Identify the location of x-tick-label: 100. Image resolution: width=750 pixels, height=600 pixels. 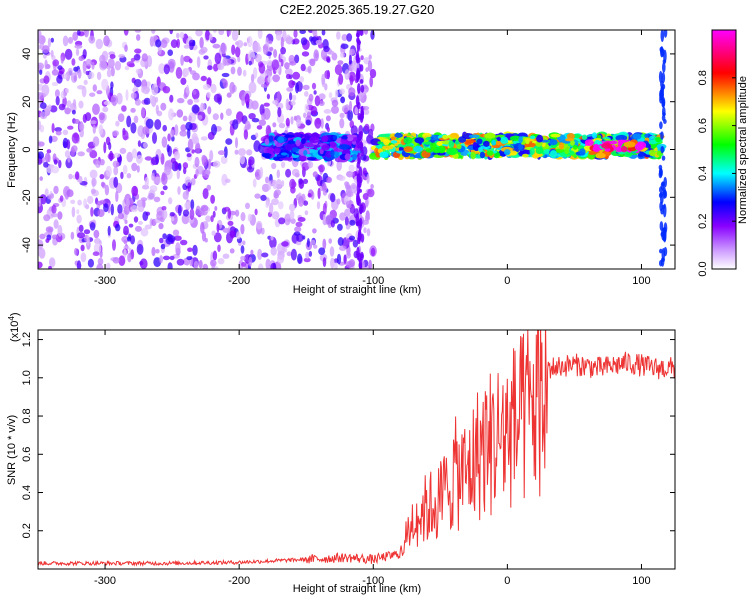
(641, 581).